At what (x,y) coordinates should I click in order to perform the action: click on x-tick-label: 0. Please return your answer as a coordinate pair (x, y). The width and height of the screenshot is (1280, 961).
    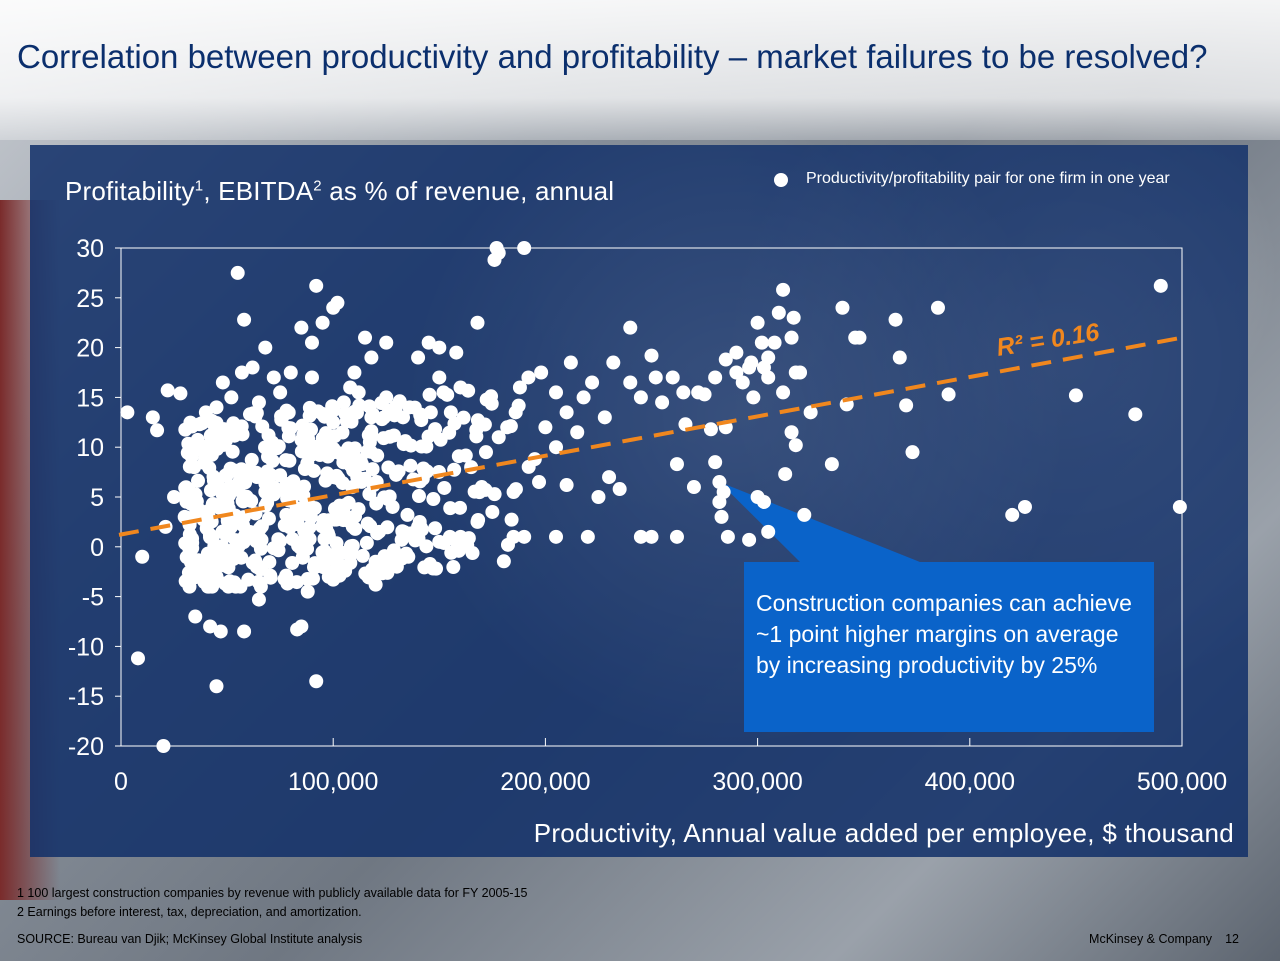
    Looking at the image, I should click on (121, 782).